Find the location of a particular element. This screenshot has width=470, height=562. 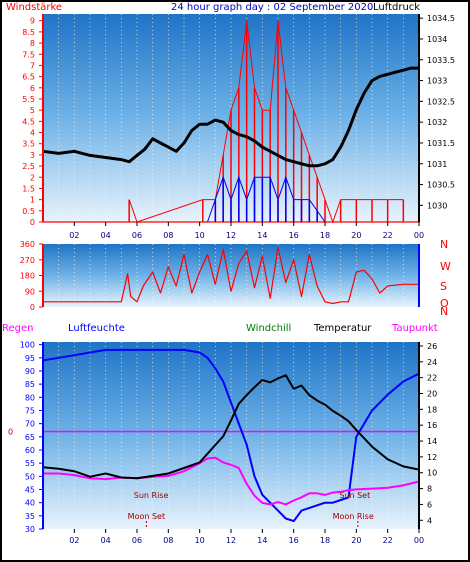

x-tick-label: 02 is located at coordinates (74, 540).